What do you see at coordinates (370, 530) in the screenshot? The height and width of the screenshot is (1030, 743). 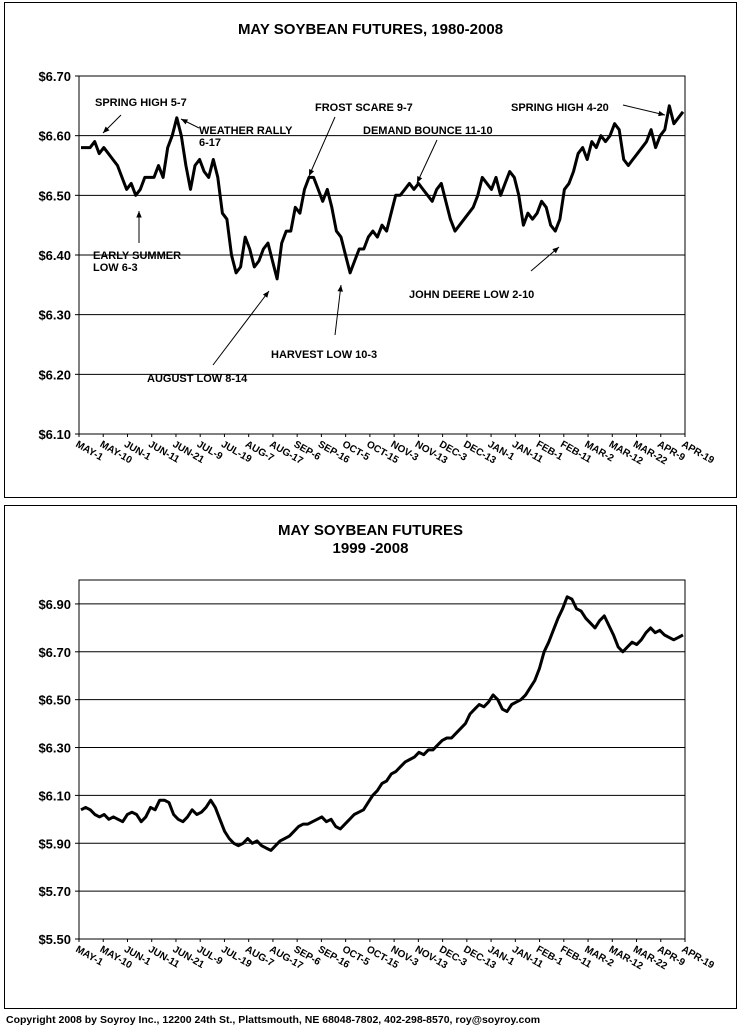 I see `chart-title: MAY SOYBEAN FUTURES` at bounding box center [370, 530].